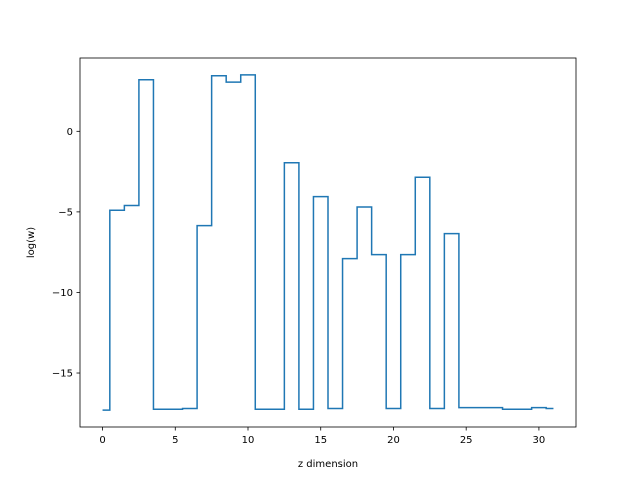  Describe the element at coordinates (31, 242) in the screenshot. I see `y-axis-label: log(w)` at that location.